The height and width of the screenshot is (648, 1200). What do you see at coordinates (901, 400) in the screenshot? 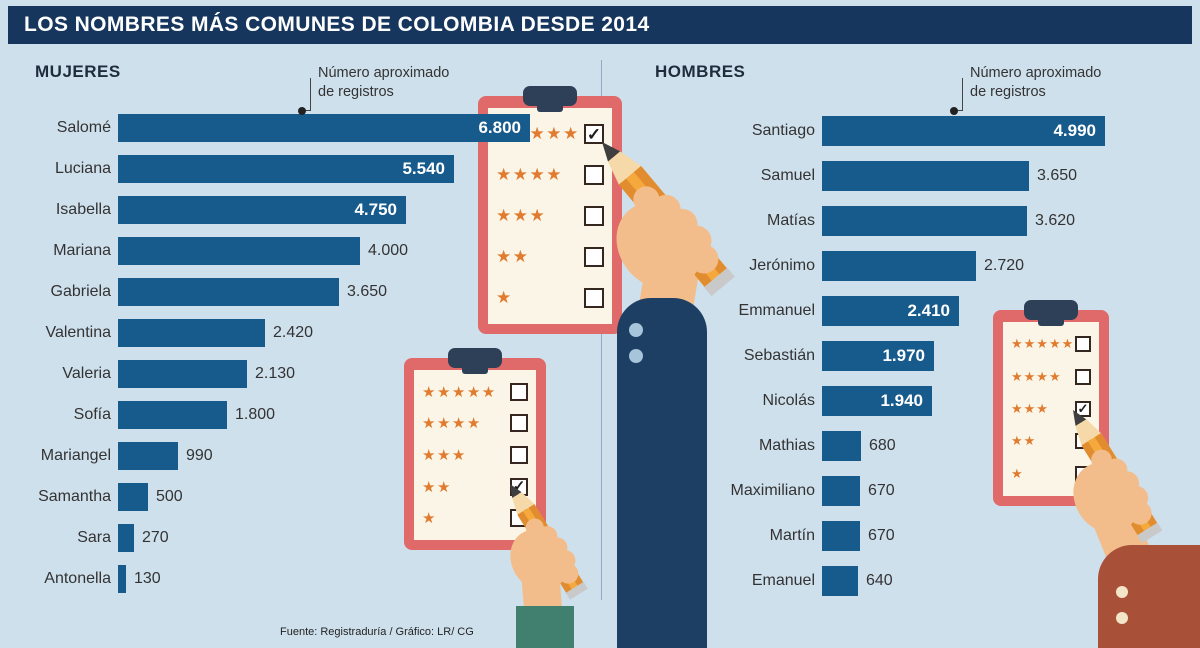
I see `value-label: 1.940` at bounding box center [901, 400].